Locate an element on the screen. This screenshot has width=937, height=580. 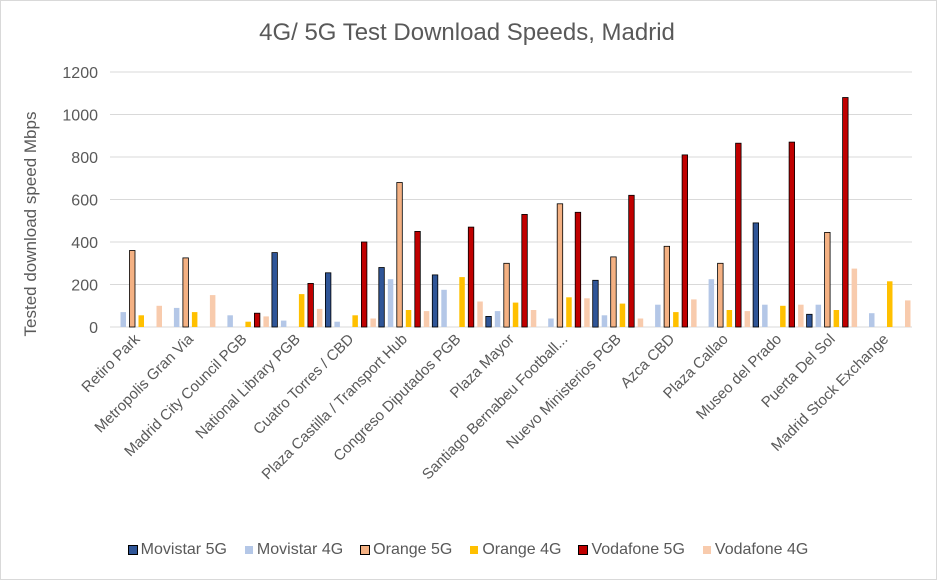
y-tick-labels: 0 200 400 600 800 1000 1200 is located at coordinates (80, 201).